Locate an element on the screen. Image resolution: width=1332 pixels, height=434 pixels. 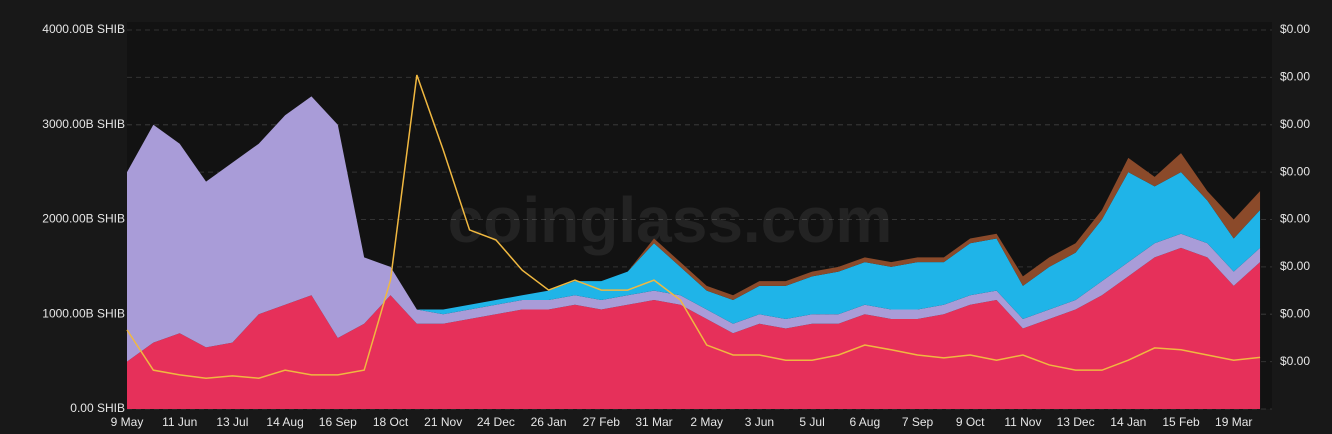
x-tick-label: 3 Jun is located at coordinates (759, 422).